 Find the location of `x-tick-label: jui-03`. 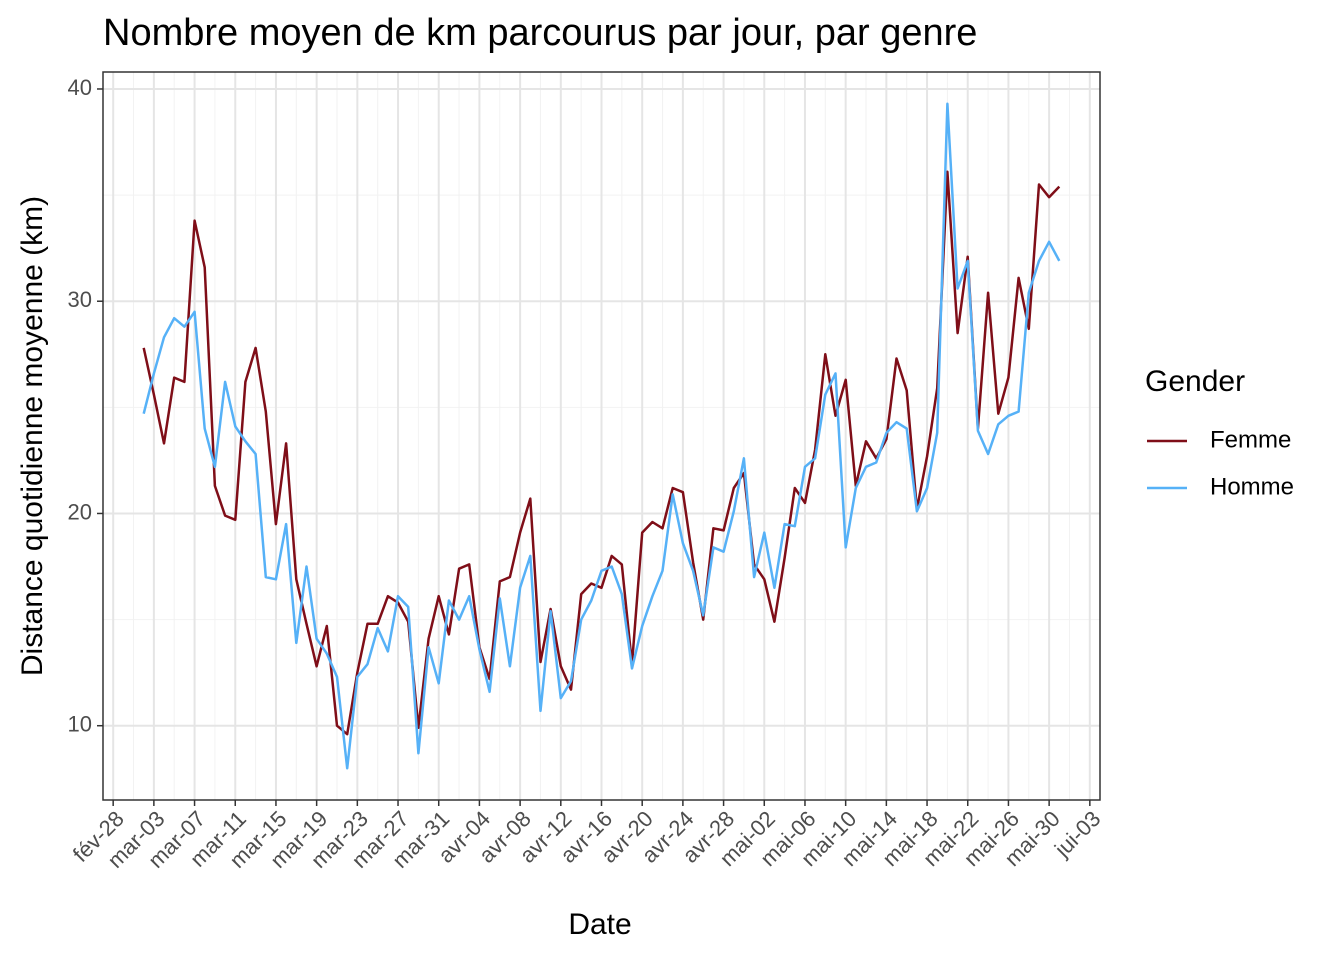

x-tick-label: jui-03 is located at coordinates (1077, 834).